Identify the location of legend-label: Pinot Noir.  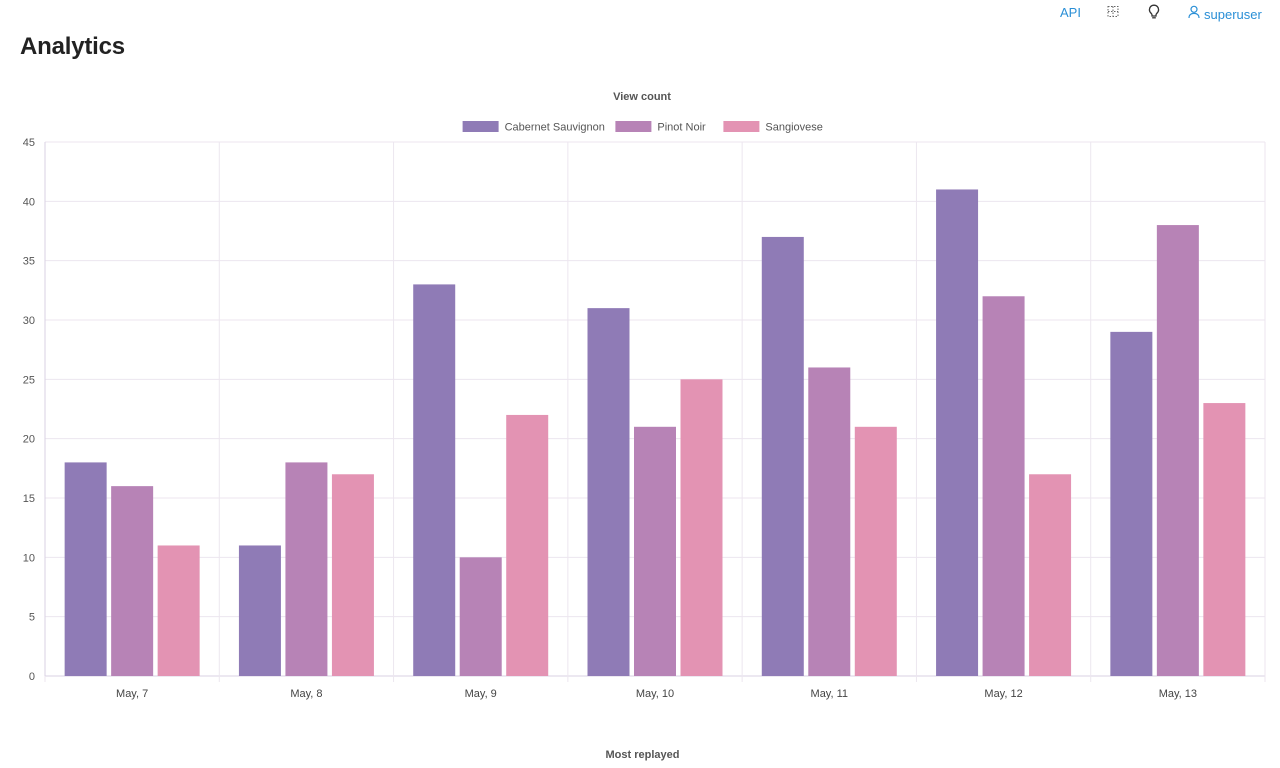
(681, 128).